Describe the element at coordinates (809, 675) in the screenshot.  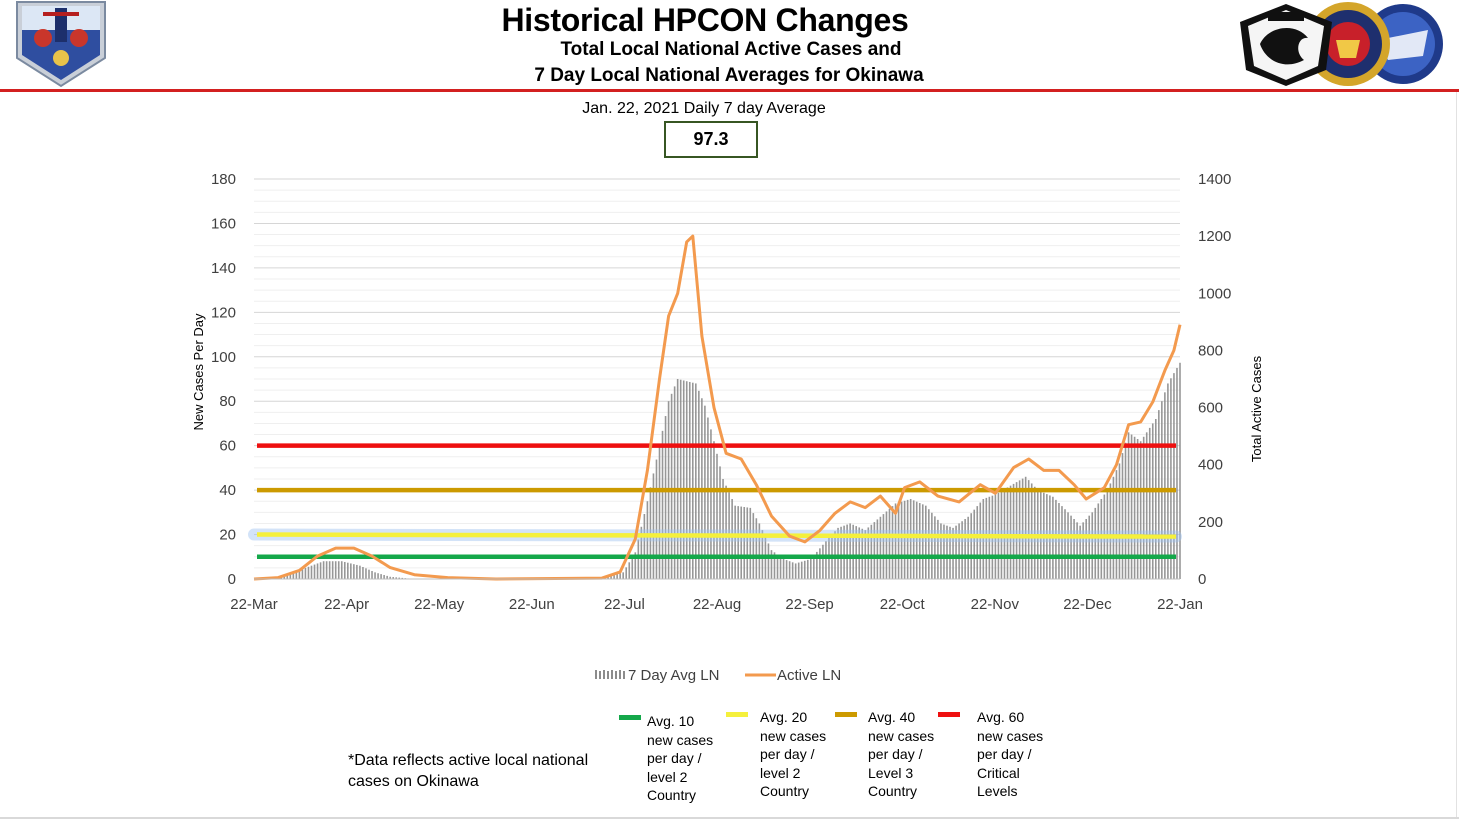
I see `legend-label-active: Active LN` at that location.